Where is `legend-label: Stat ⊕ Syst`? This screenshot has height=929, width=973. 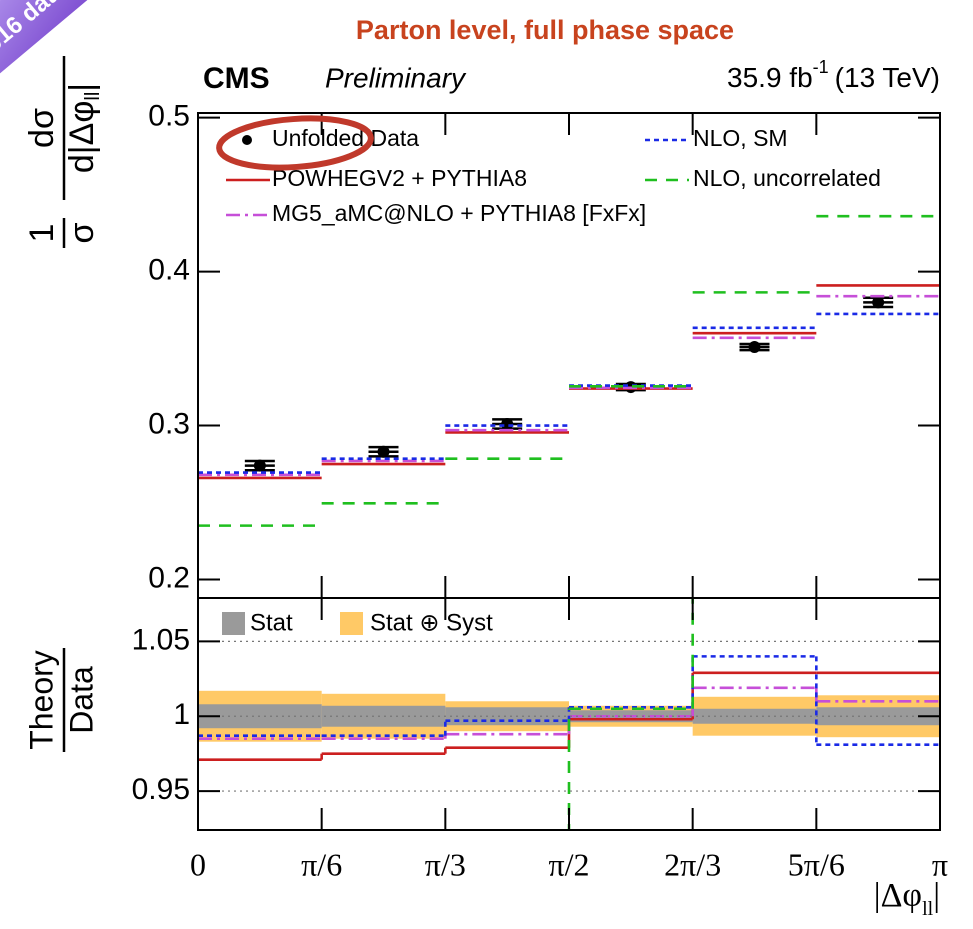 legend-label: Stat ⊕ Syst is located at coordinates (431, 622).